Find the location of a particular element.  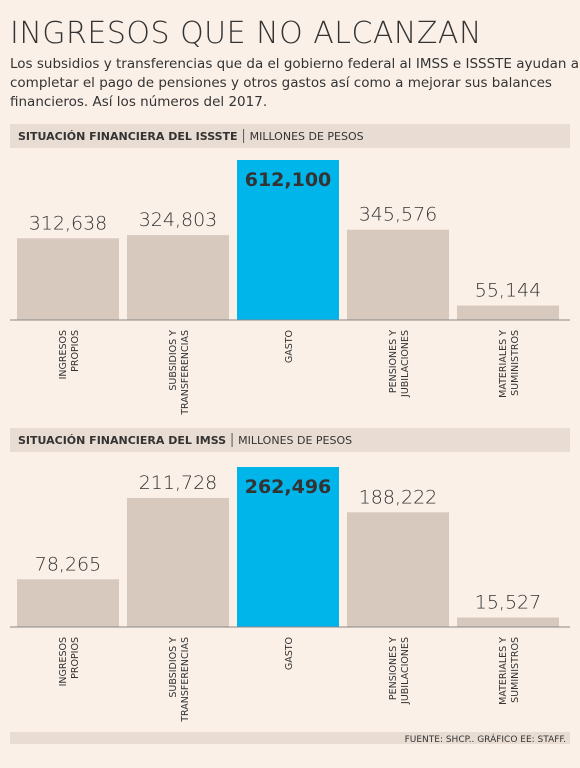

value-label: 312,638 is located at coordinates (68, 223).